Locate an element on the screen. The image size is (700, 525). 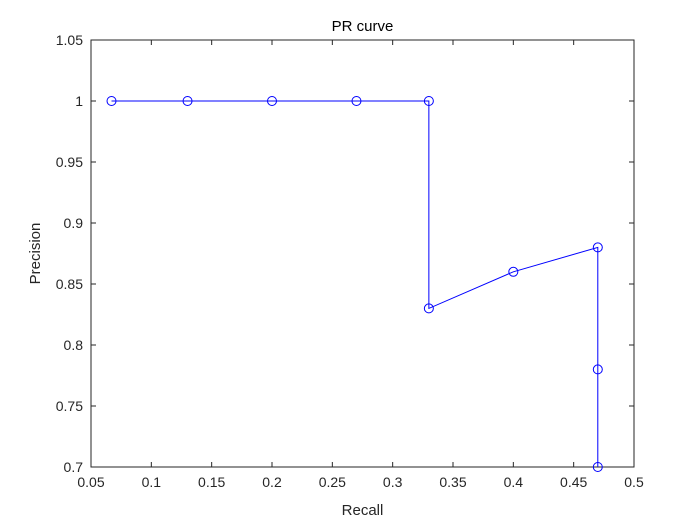
x-tick-label: 0.45 is located at coordinates (573, 482).